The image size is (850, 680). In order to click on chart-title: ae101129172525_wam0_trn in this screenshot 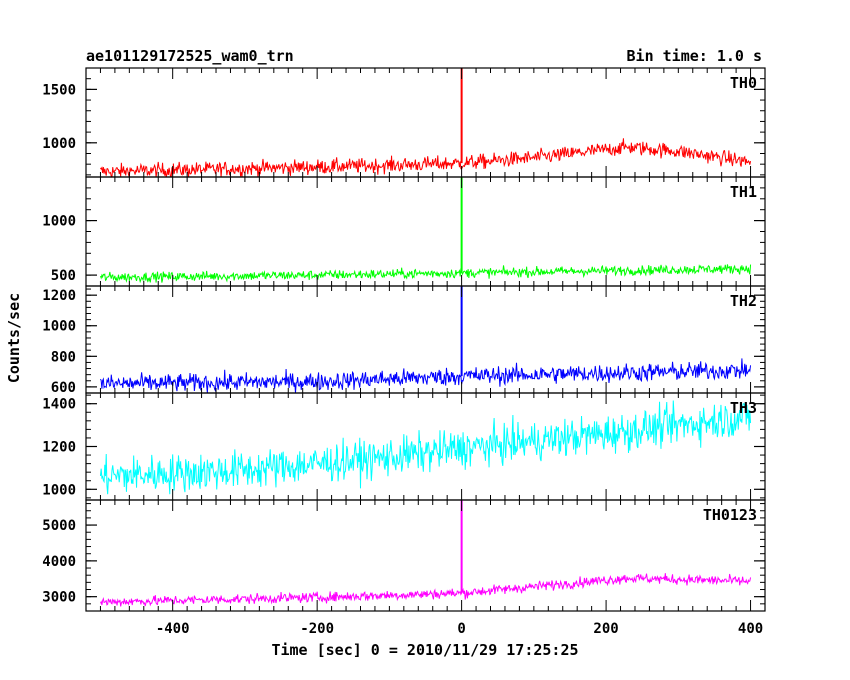, I will do `click(190, 56)`.